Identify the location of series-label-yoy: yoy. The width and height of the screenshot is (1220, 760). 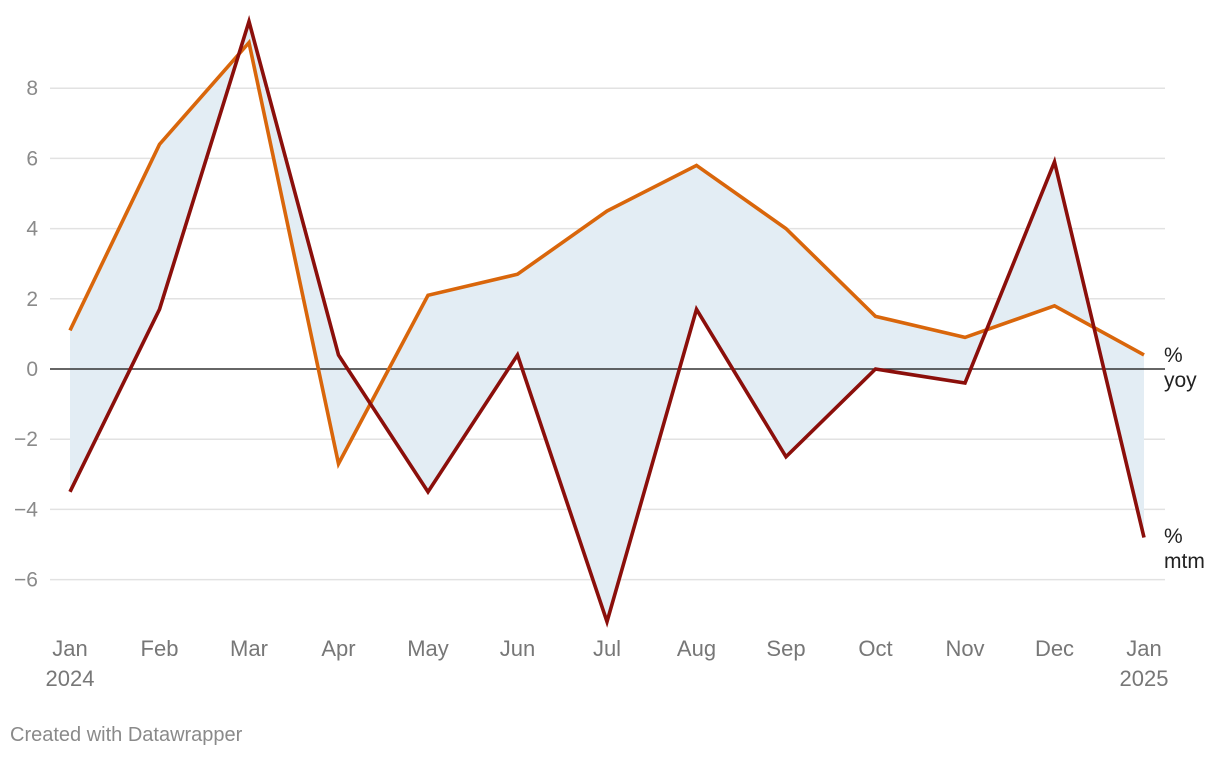
(1180, 380).